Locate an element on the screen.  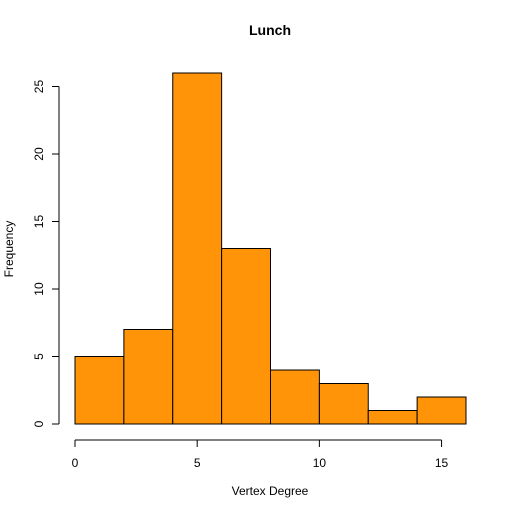
x-tick-label-2: 10 is located at coordinates (320, 463).